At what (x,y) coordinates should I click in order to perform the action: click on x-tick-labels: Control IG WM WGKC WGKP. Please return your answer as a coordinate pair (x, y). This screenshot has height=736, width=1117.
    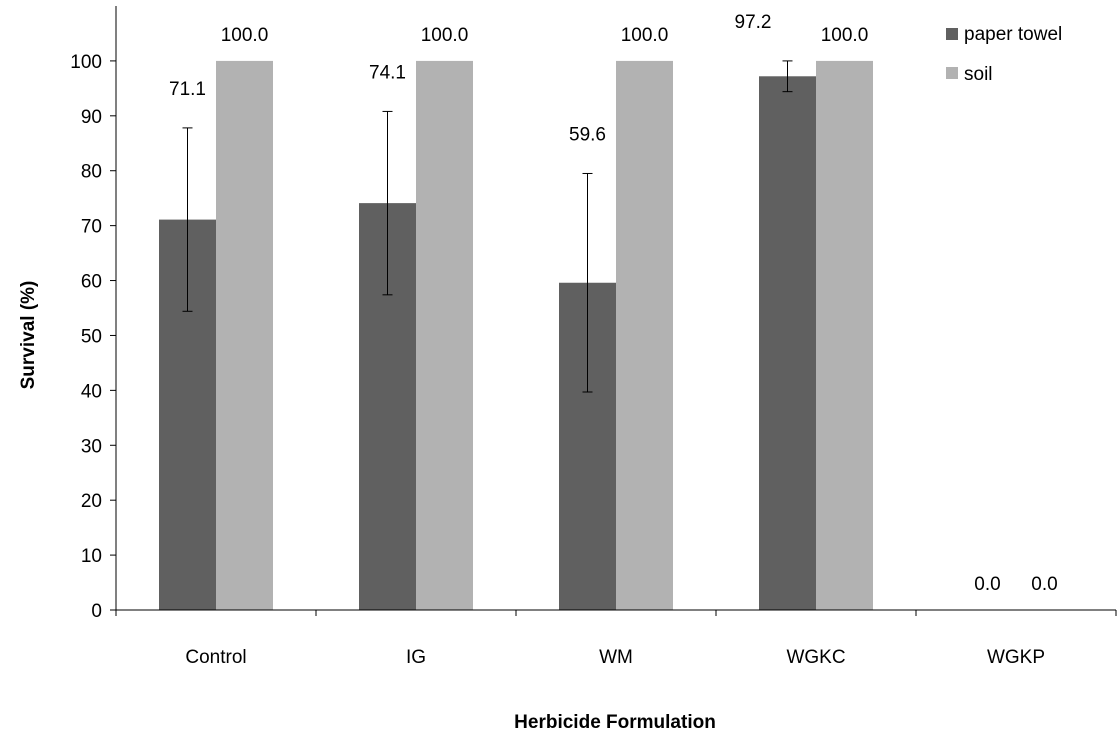
    Looking at the image, I should click on (615, 657).